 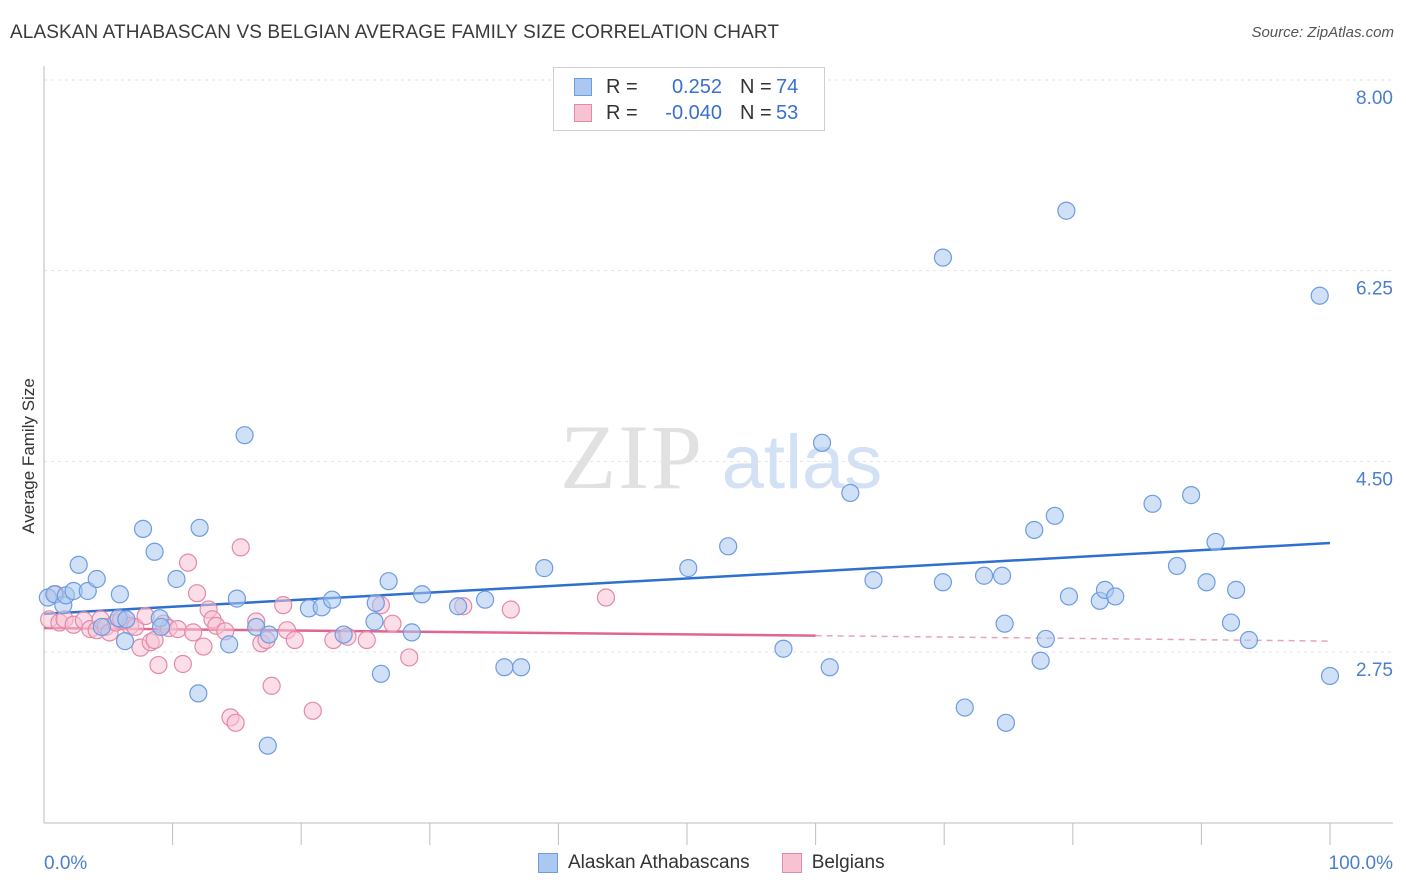 I want to click on trend-line-belgian-extension, so click(x=1073, y=638).